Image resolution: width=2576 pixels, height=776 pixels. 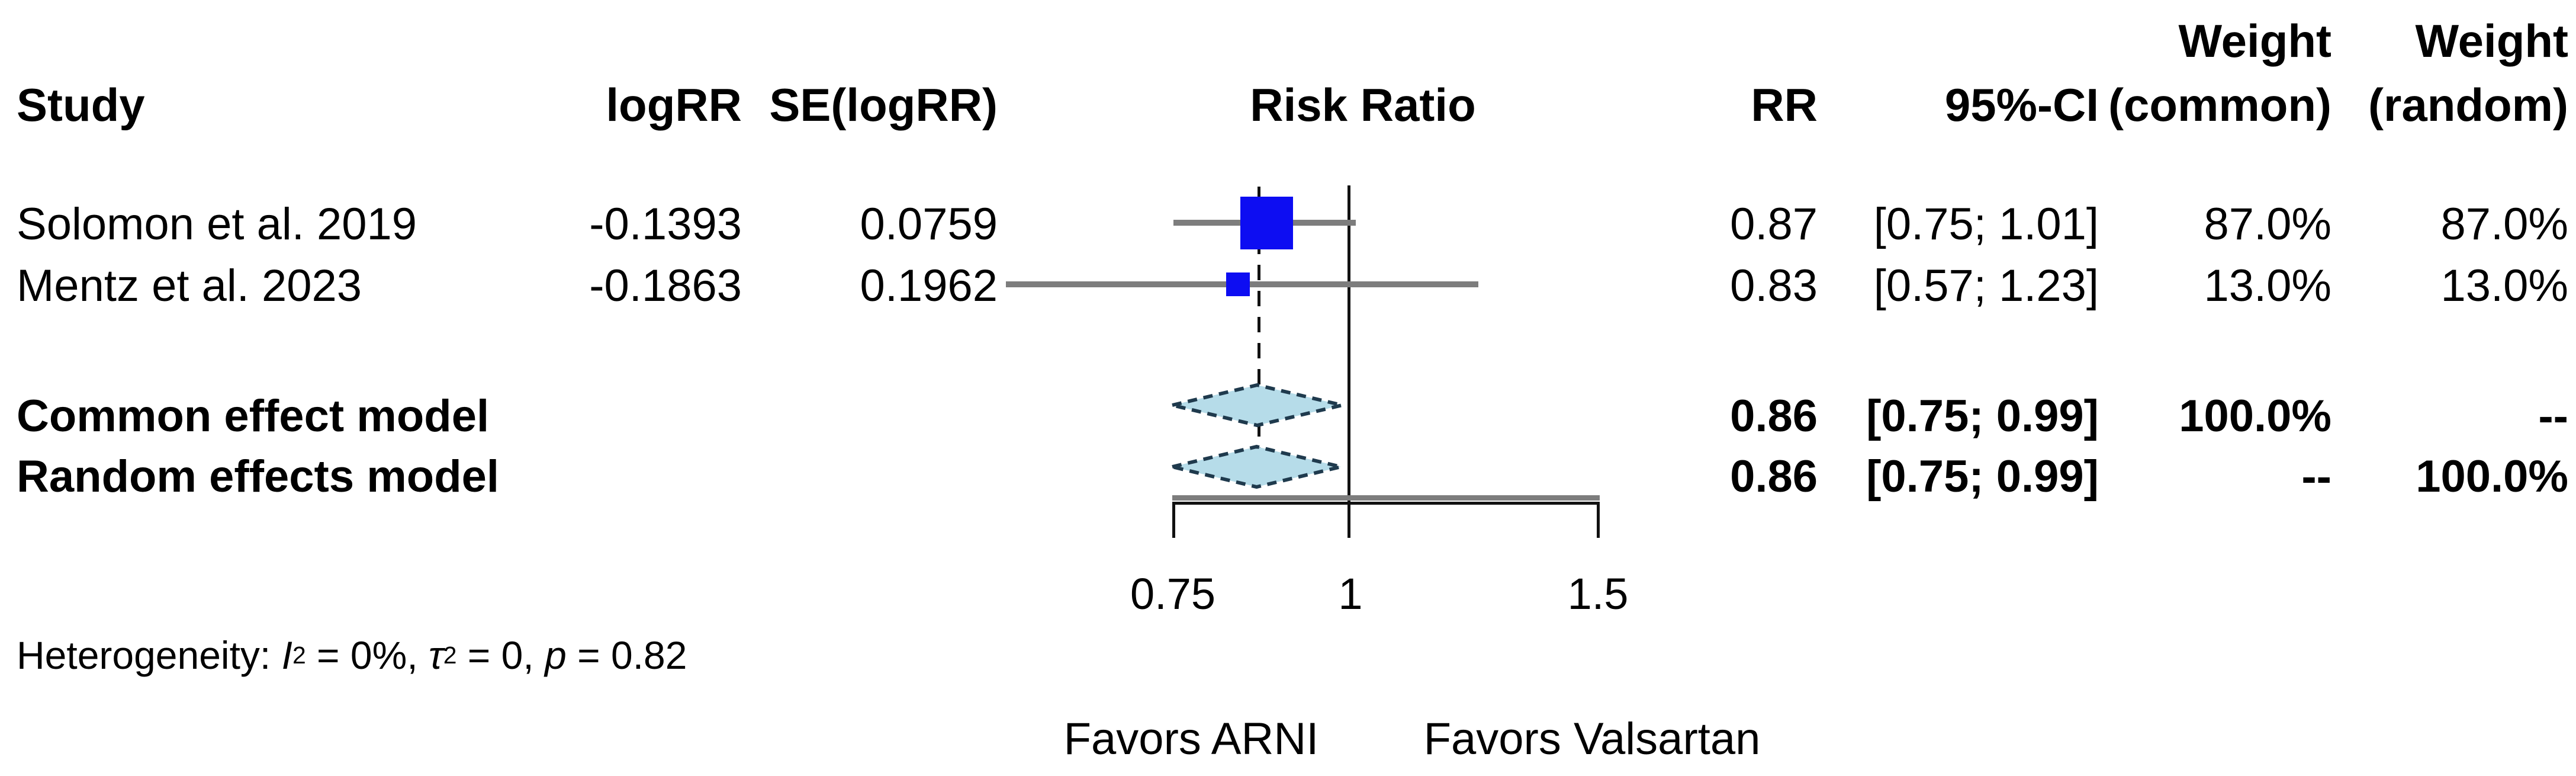 What do you see at coordinates (1983, 476) in the screenshot?
I see `model-random-ci: [0.75; 0.99]` at bounding box center [1983, 476].